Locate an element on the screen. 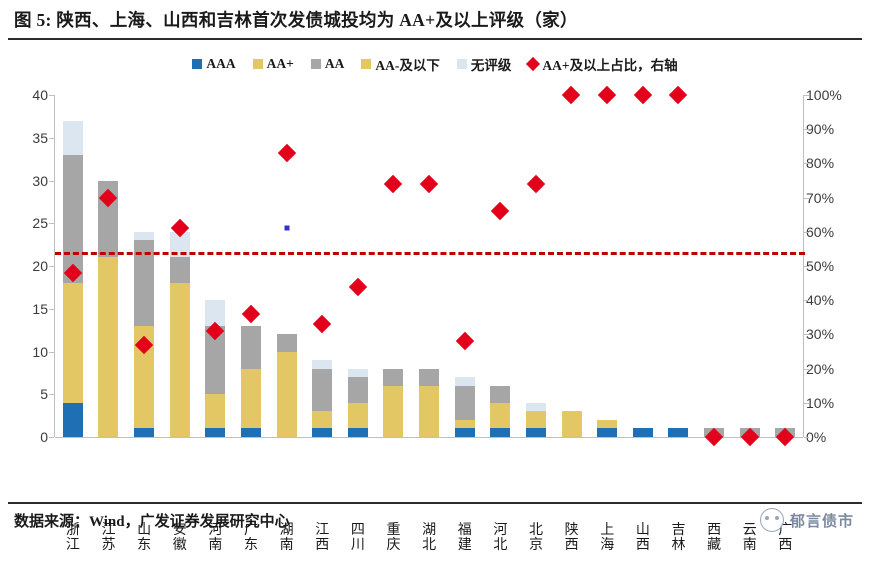 The height and width of the screenshot is (572, 870). x-axis-label-slot: 云南 is located at coordinates (750, 547).